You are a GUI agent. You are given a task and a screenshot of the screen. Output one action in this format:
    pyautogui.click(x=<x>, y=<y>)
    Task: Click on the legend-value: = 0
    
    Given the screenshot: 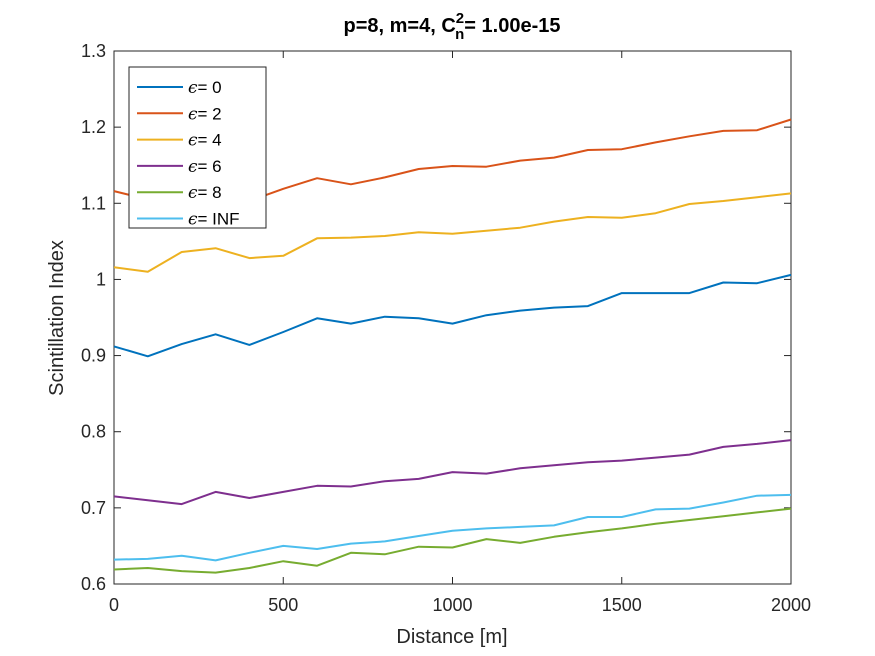 What is the action you would take?
    pyautogui.click(x=210, y=87)
    